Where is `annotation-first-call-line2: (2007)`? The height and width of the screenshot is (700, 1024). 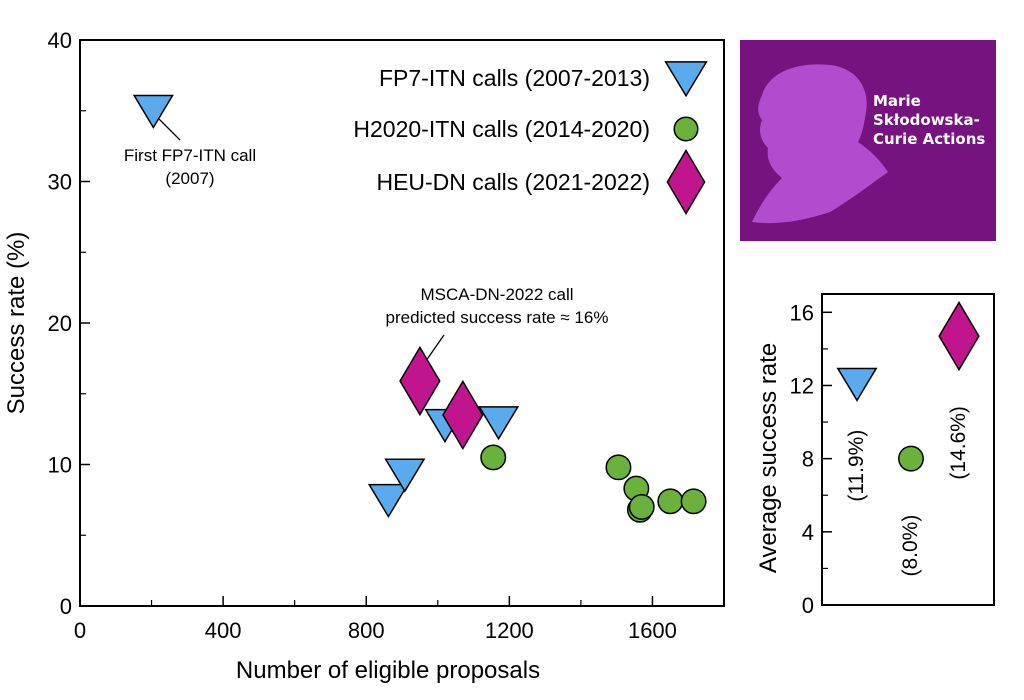 annotation-first-call-line2: (2007) is located at coordinates (189, 178).